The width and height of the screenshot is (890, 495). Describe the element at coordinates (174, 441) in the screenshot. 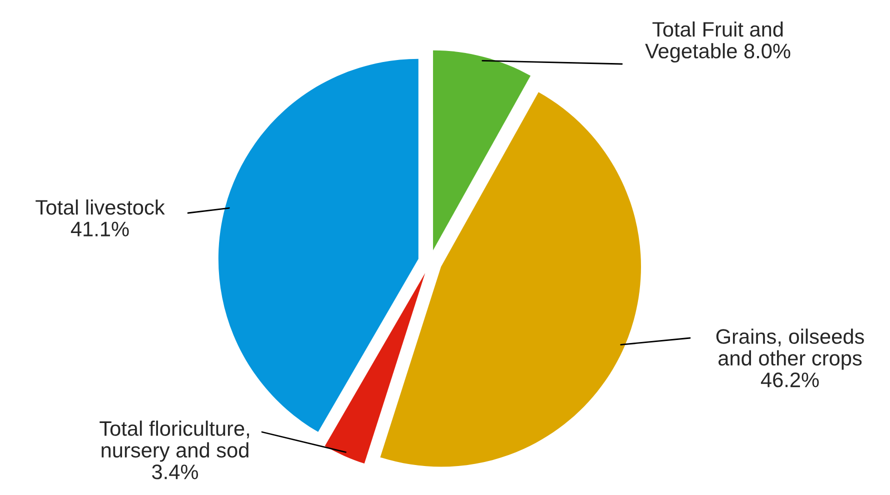

I see `slice-label: Total floriculture, nursery and sod` at that location.